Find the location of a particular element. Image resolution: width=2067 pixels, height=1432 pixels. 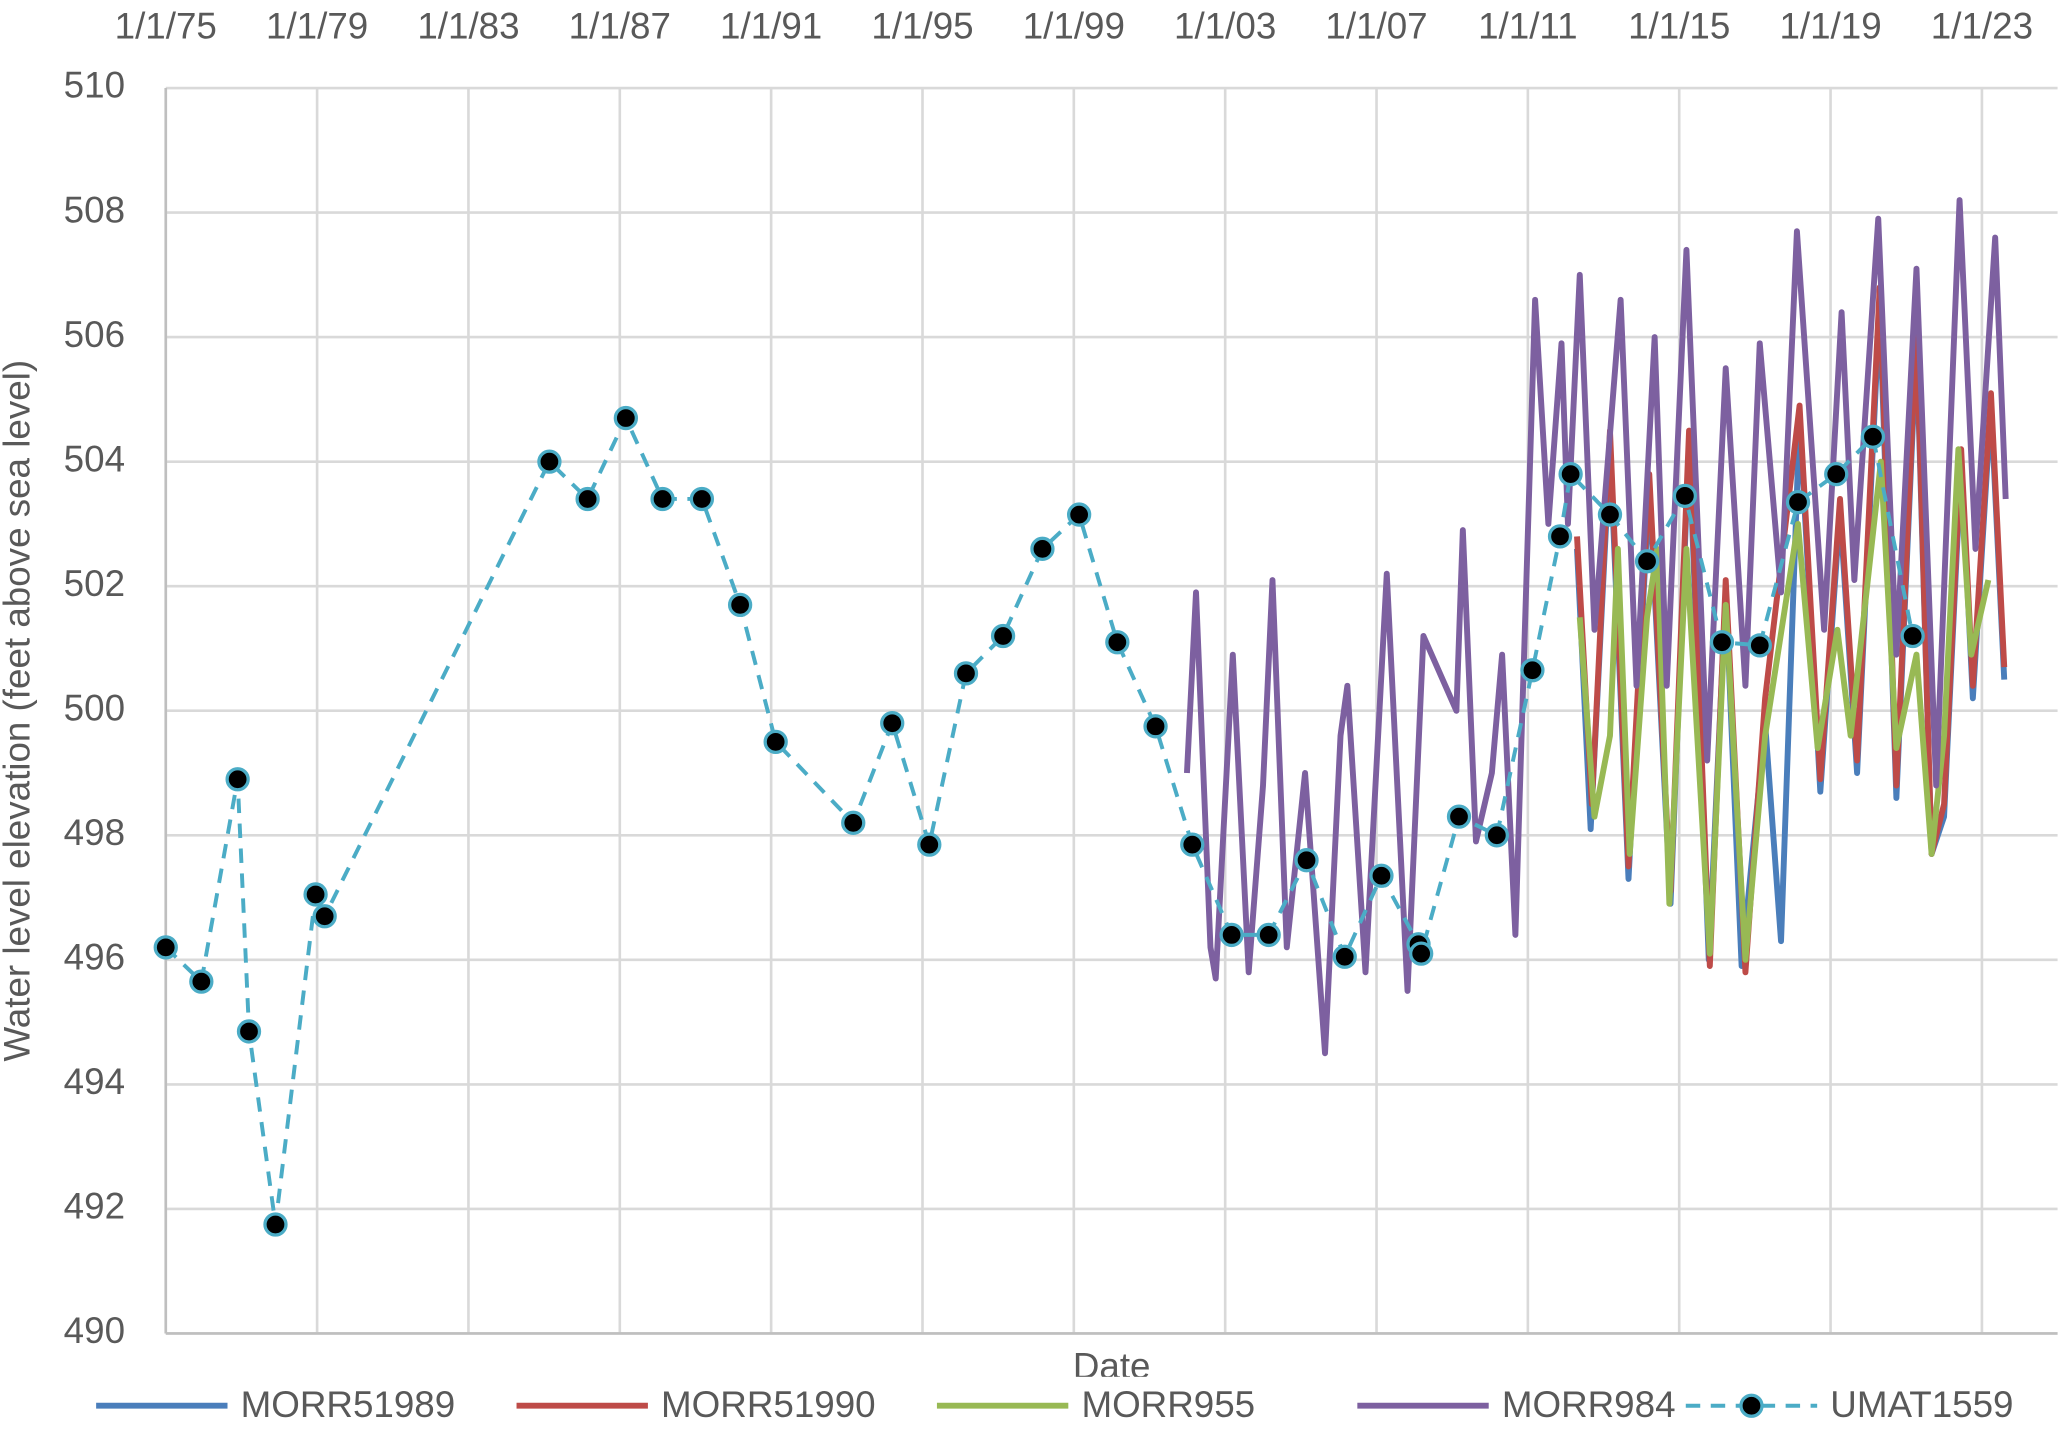

x-tick-label: 1/1/11 is located at coordinates (1528, 26).